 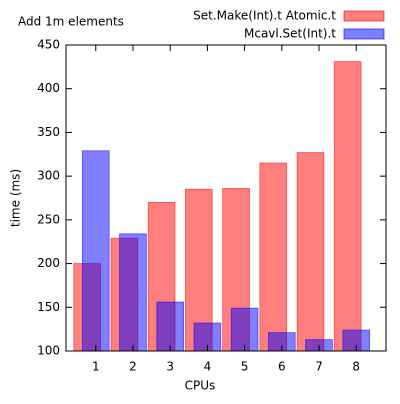 I want to click on chart-title: Add 1m elements, so click(x=71, y=22).